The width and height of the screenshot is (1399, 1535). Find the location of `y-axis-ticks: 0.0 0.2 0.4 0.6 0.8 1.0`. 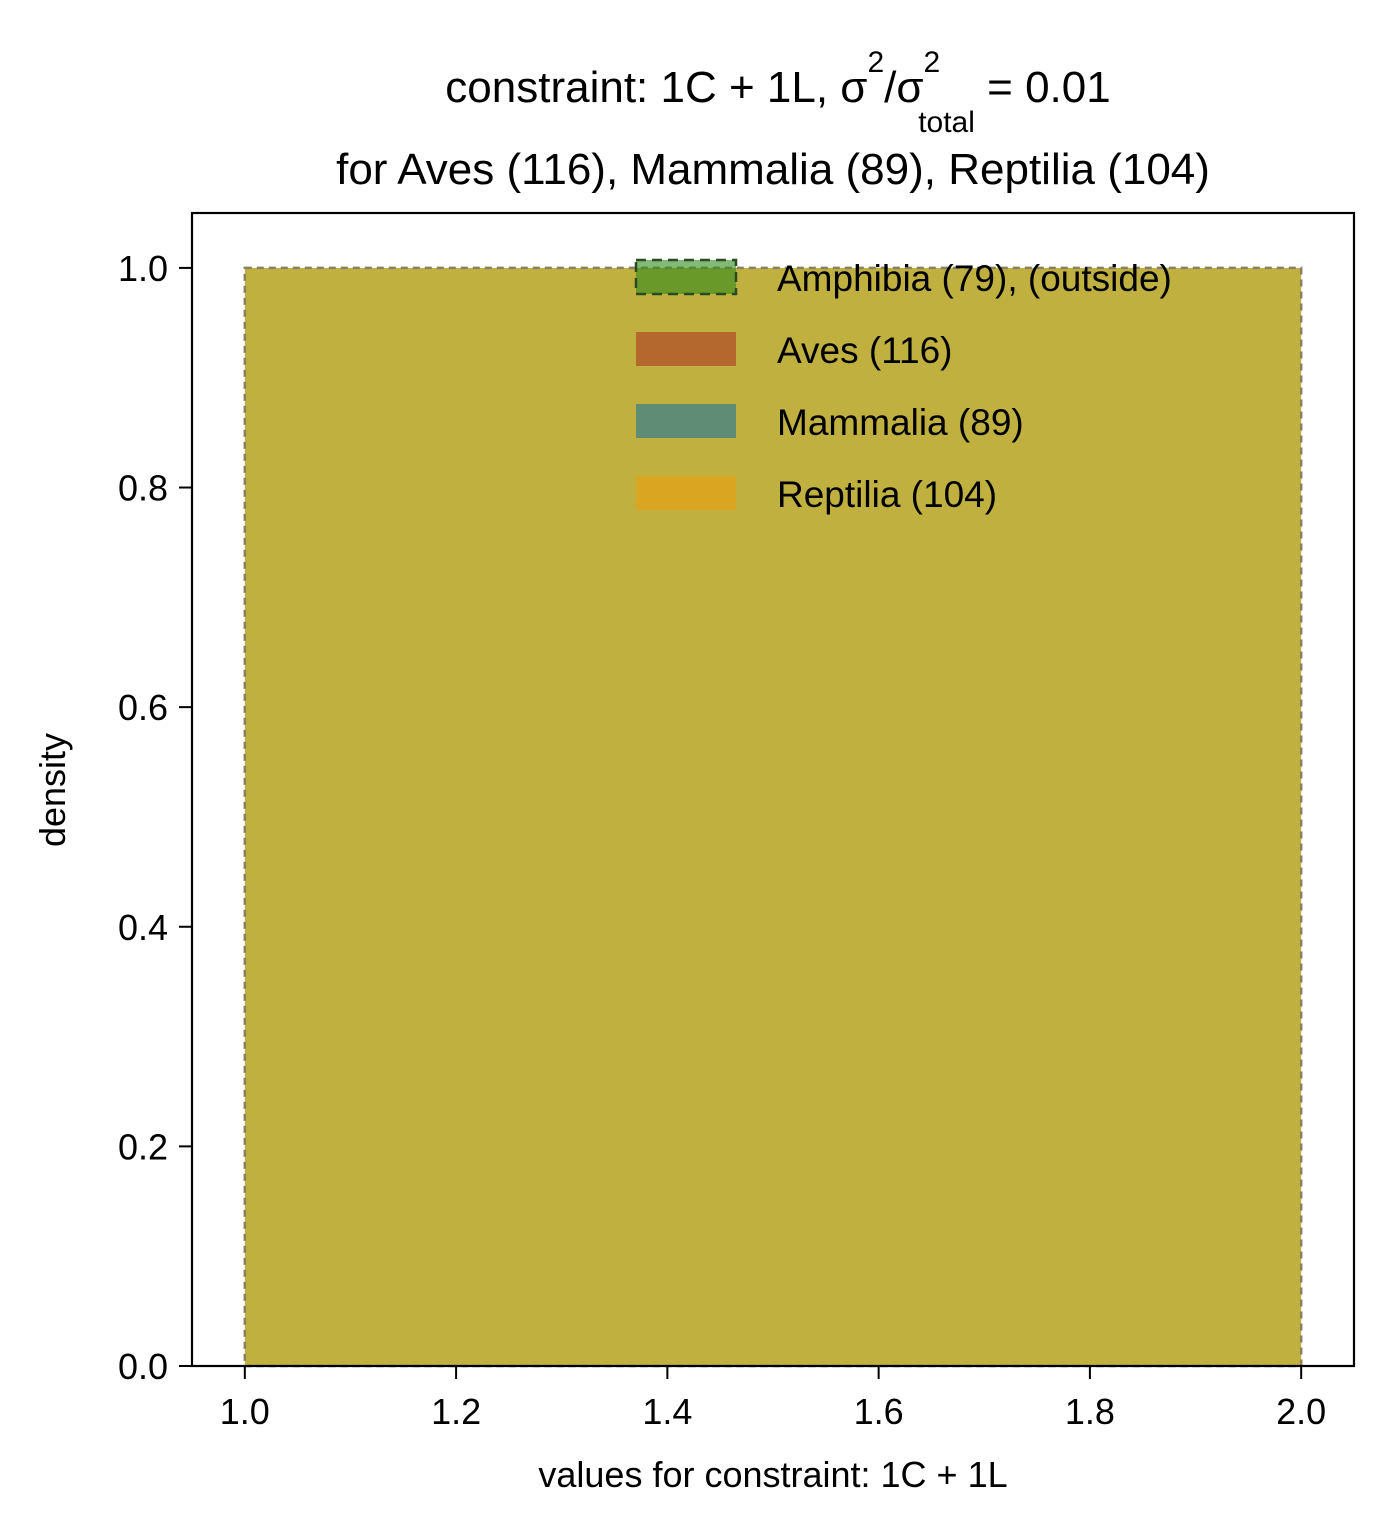

y-axis-ticks: 0.0 0.2 0.4 0.6 0.8 1.0 is located at coordinates (155, 817).